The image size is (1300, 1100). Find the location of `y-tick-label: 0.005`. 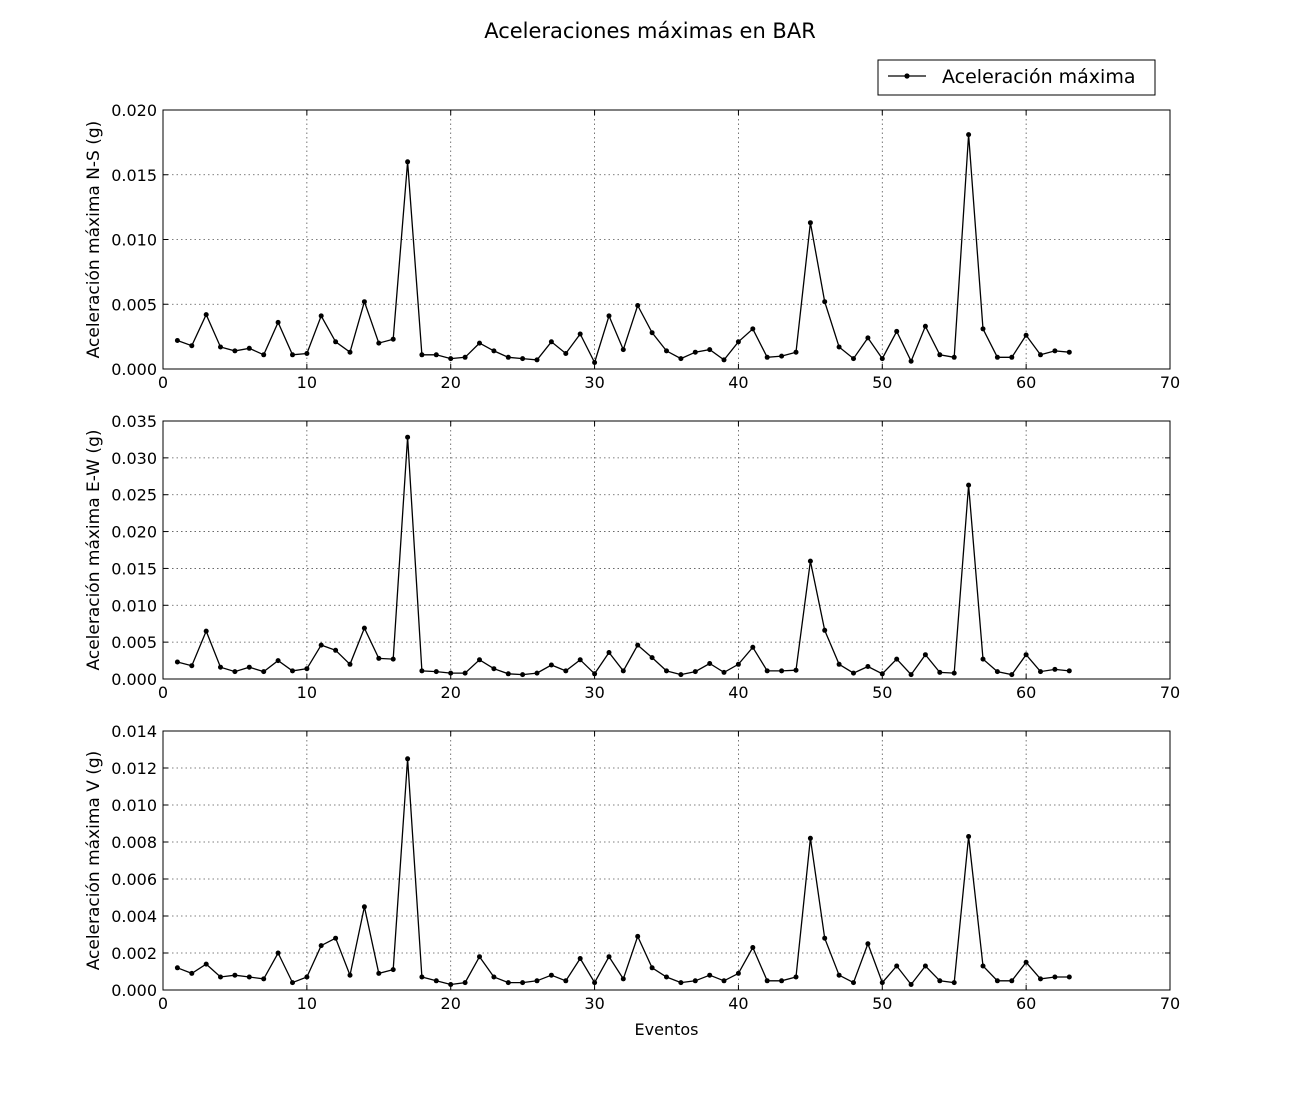

y-tick-label: 0.005 is located at coordinates (134, 642).